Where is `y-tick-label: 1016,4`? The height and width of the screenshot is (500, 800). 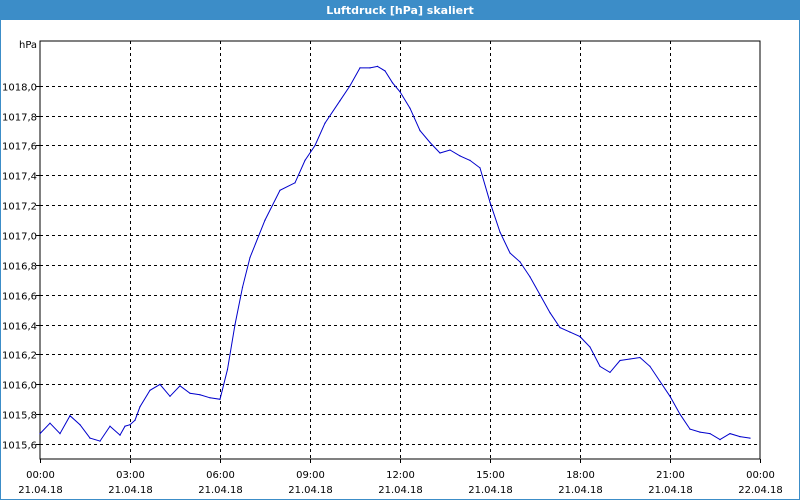 y-tick-label: 1016,4 is located at coordinates (19, 327).